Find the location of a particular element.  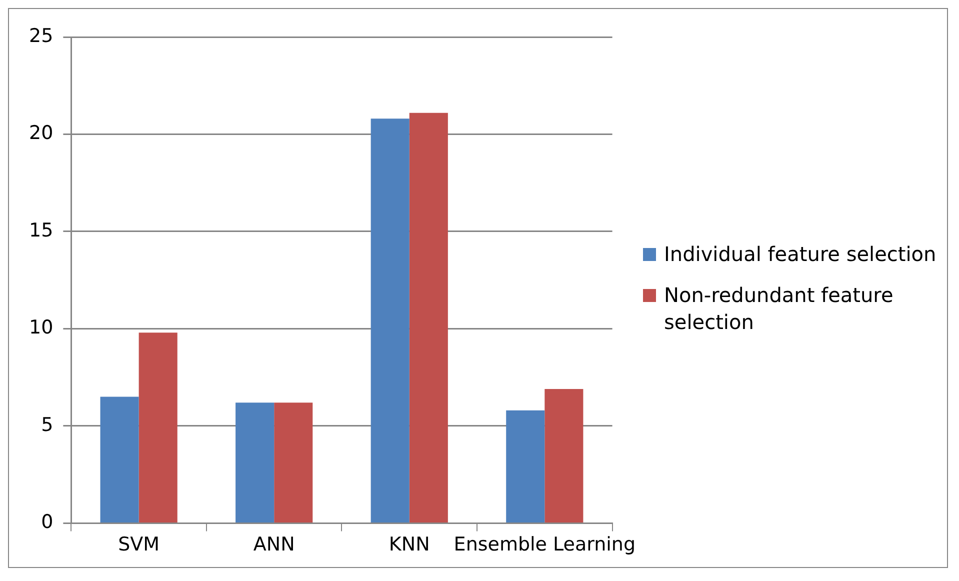

y-tick-label: 5 is located at coordinates (47, 425).